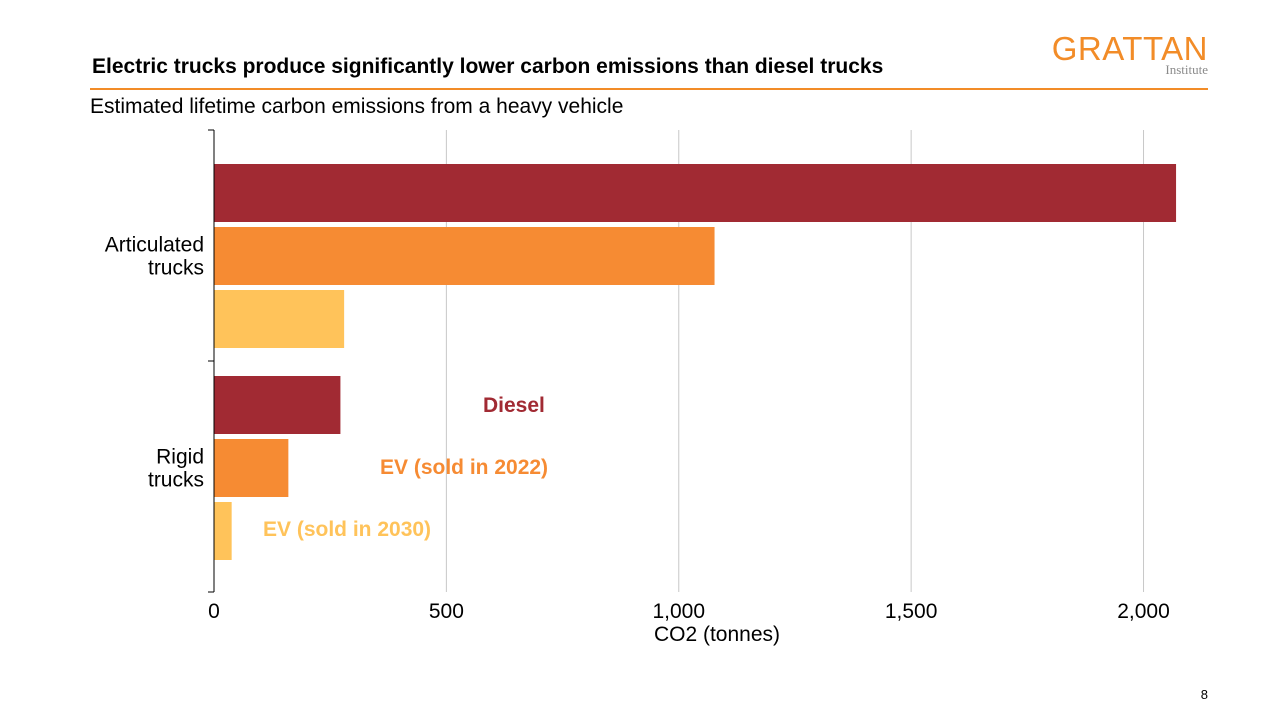 The width and height of the screenshot is (1280, 720). I want to click on x-axis-label: CO2 (tonnes), so click(717, 634).